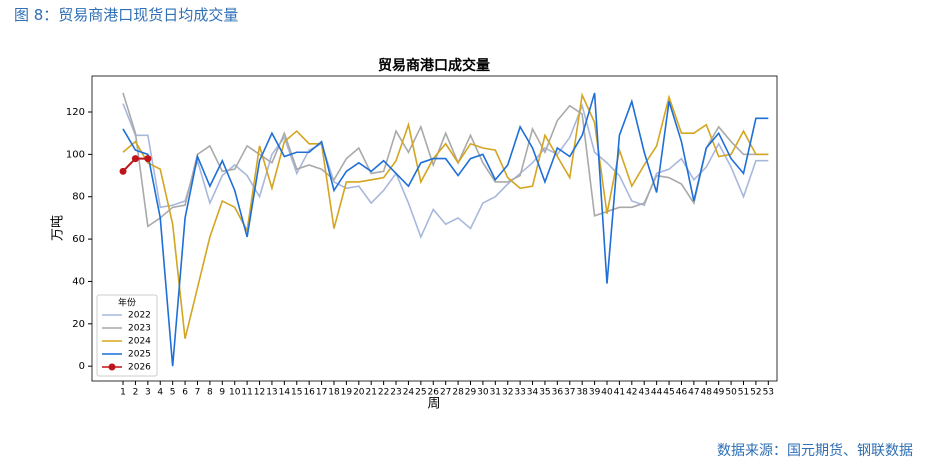 The image size is (931, 462). What do you see at coordinates (112, 367) in the screenshot?
I see `legend-marker` at bounding box center [112, 367].